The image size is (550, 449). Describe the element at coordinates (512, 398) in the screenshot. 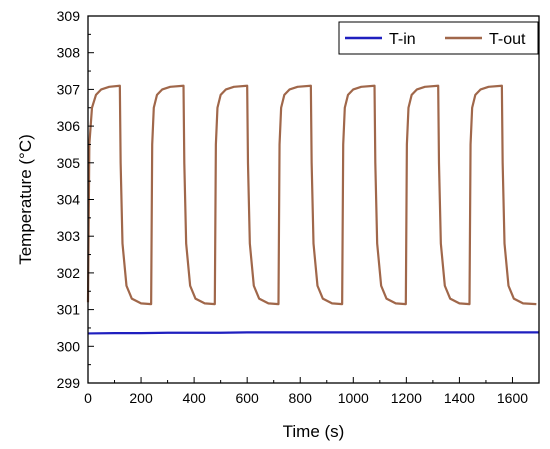

I see `x-tick-label: 1600` at that location.